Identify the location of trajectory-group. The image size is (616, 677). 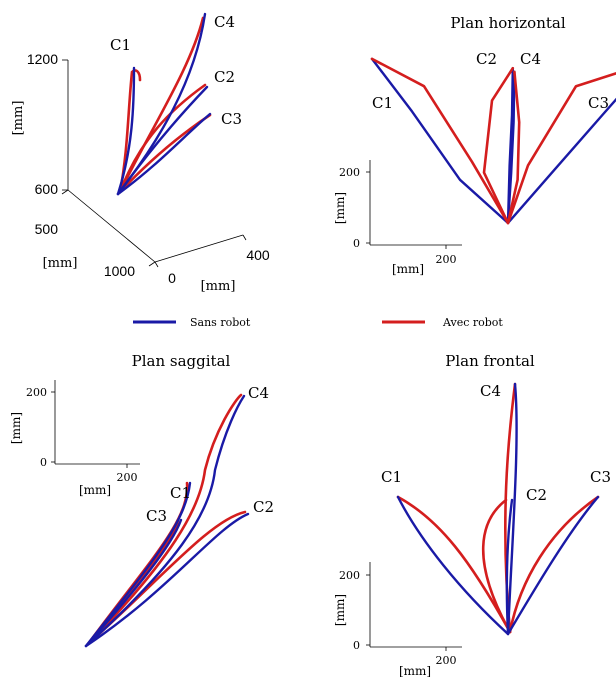
(493, 141).